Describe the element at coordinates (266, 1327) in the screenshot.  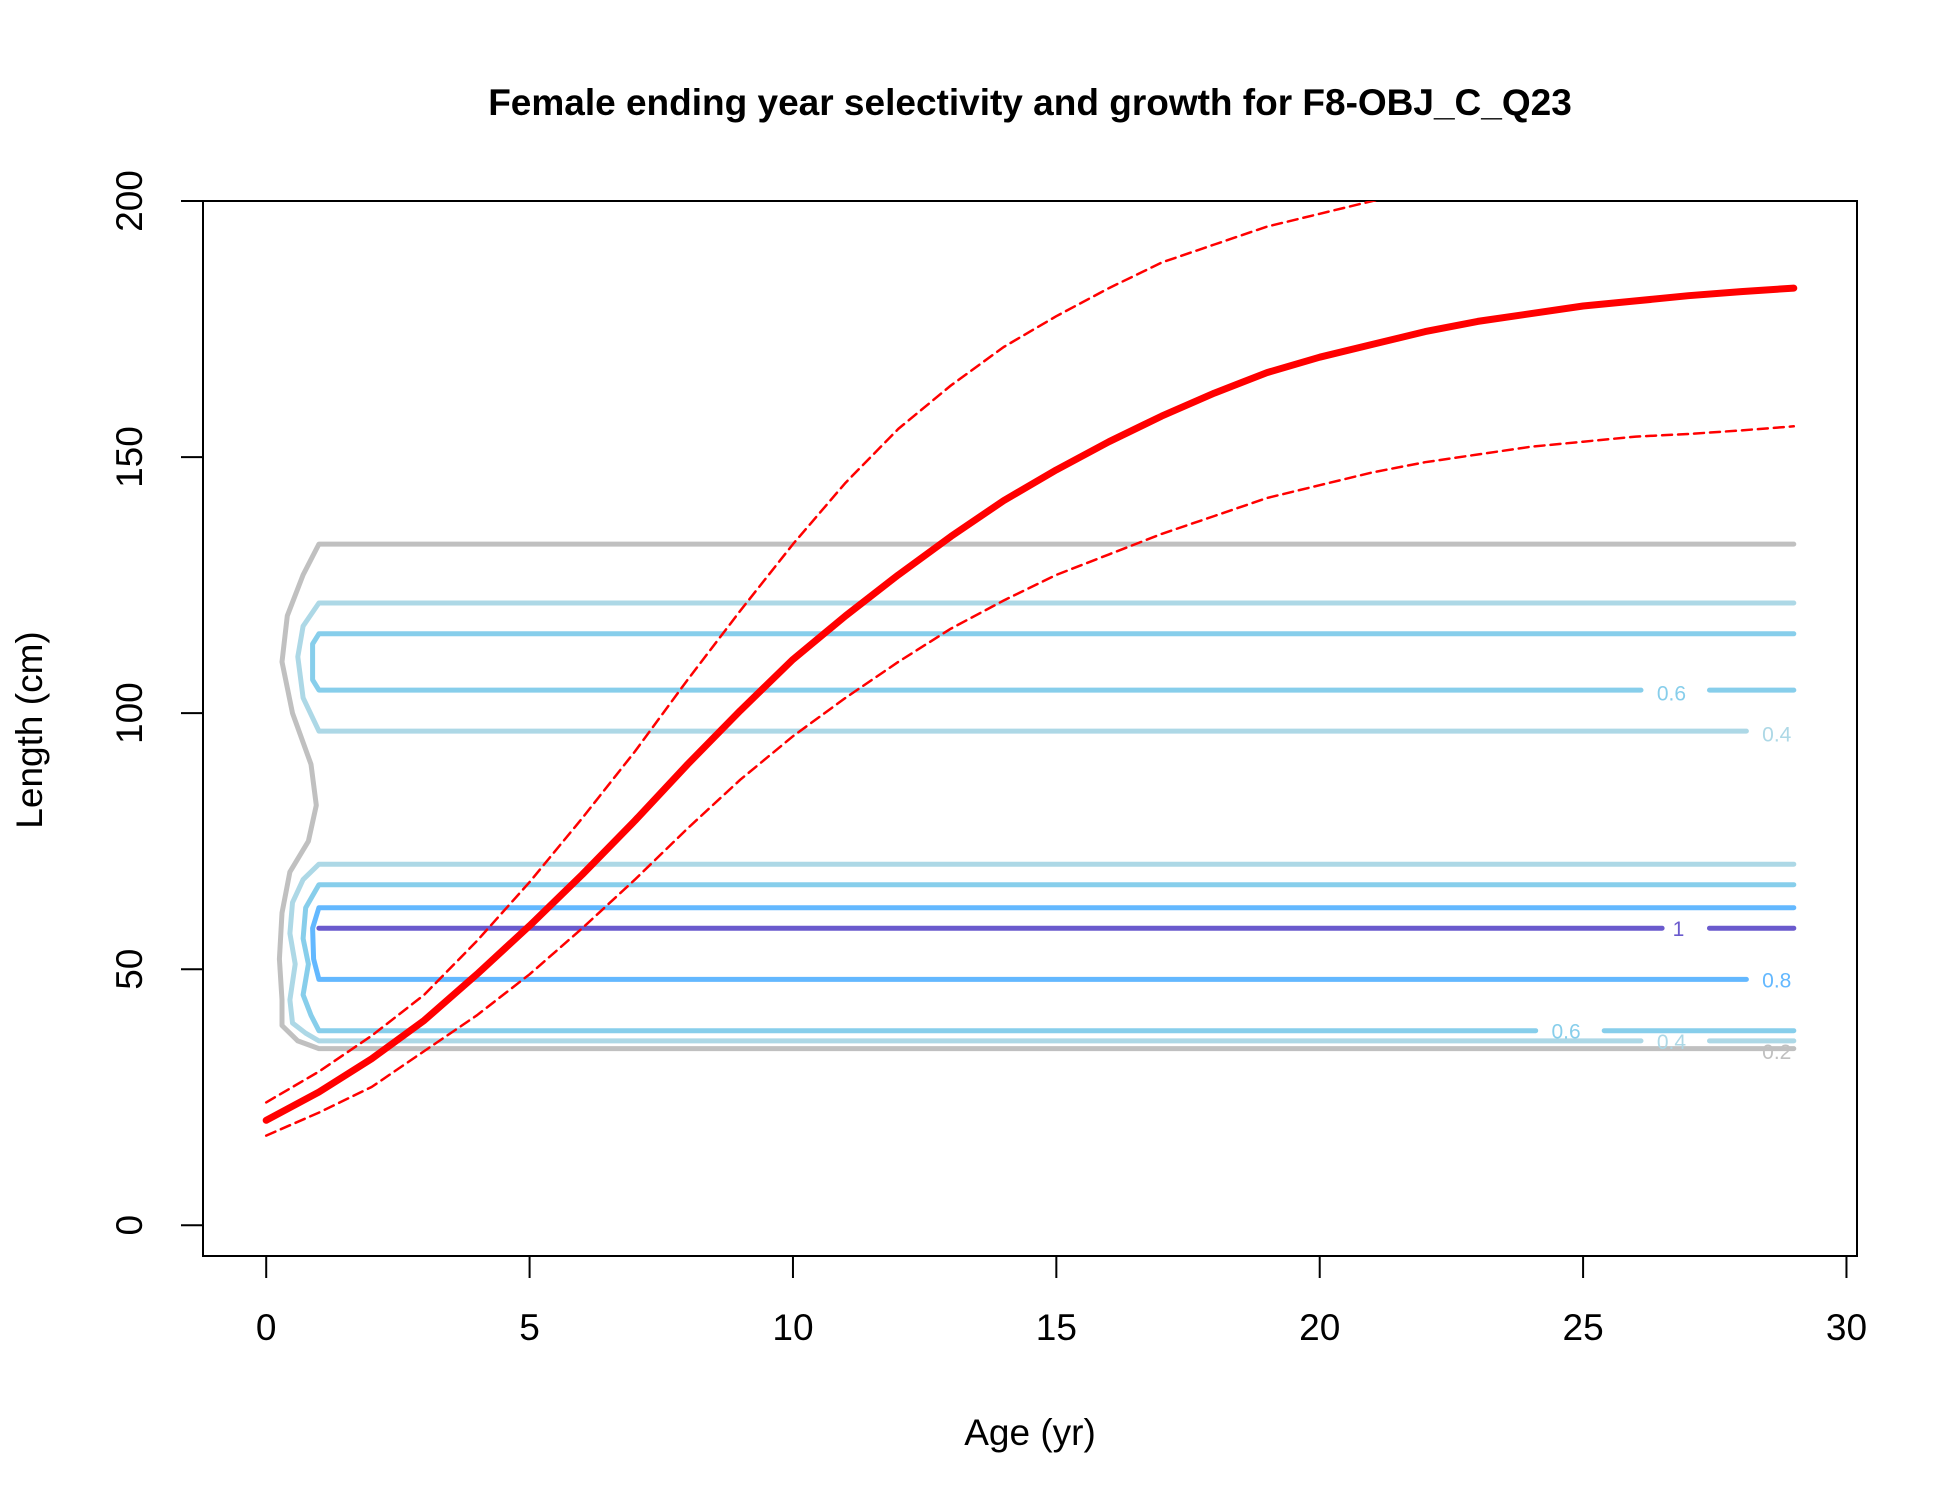
I see `x-tick-label: 0` at that location.